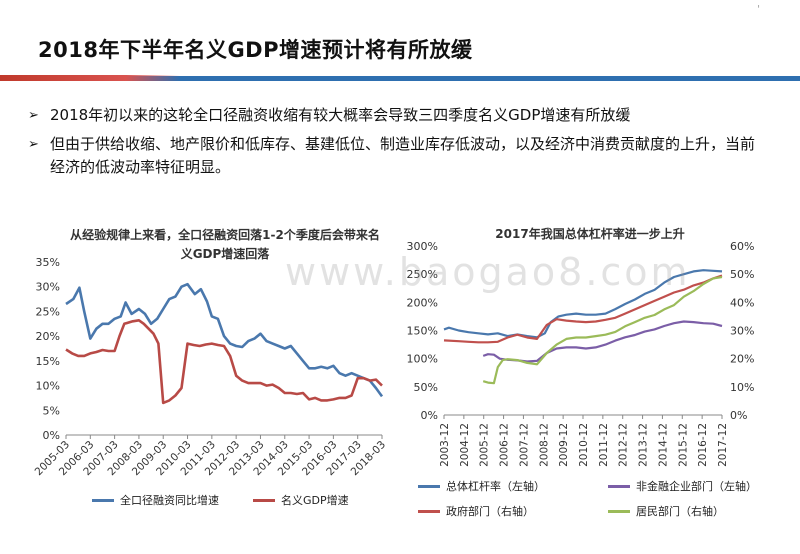  I want to click on legend-label: 非金融企业部门（左轴）, so click(696, 486).